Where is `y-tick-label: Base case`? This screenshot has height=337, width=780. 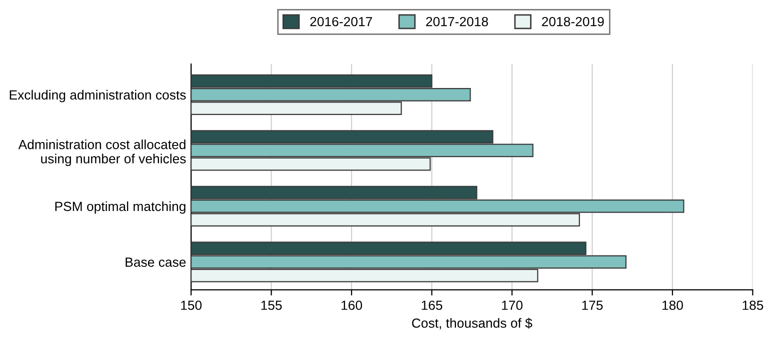 y-tick-label: Base case is located at coordinates (156, 262).